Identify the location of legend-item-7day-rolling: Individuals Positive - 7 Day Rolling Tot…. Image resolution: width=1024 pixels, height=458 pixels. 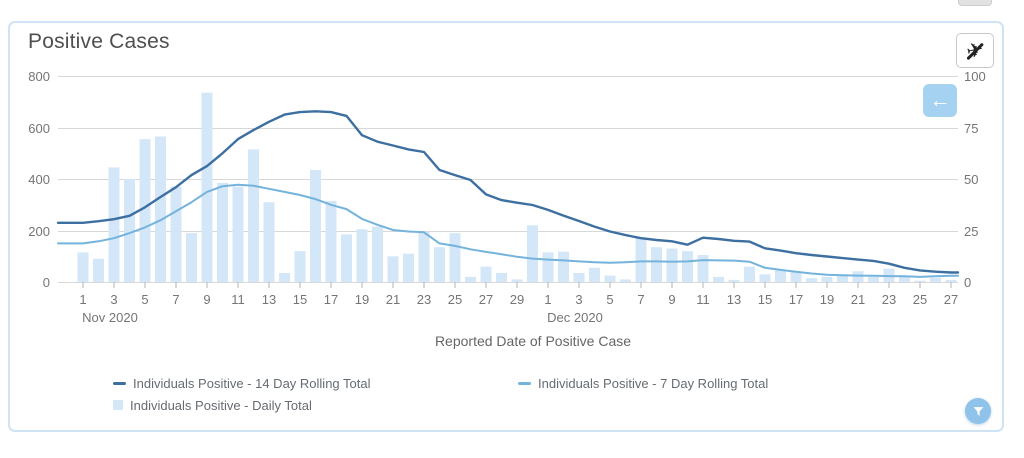
(643, 383).